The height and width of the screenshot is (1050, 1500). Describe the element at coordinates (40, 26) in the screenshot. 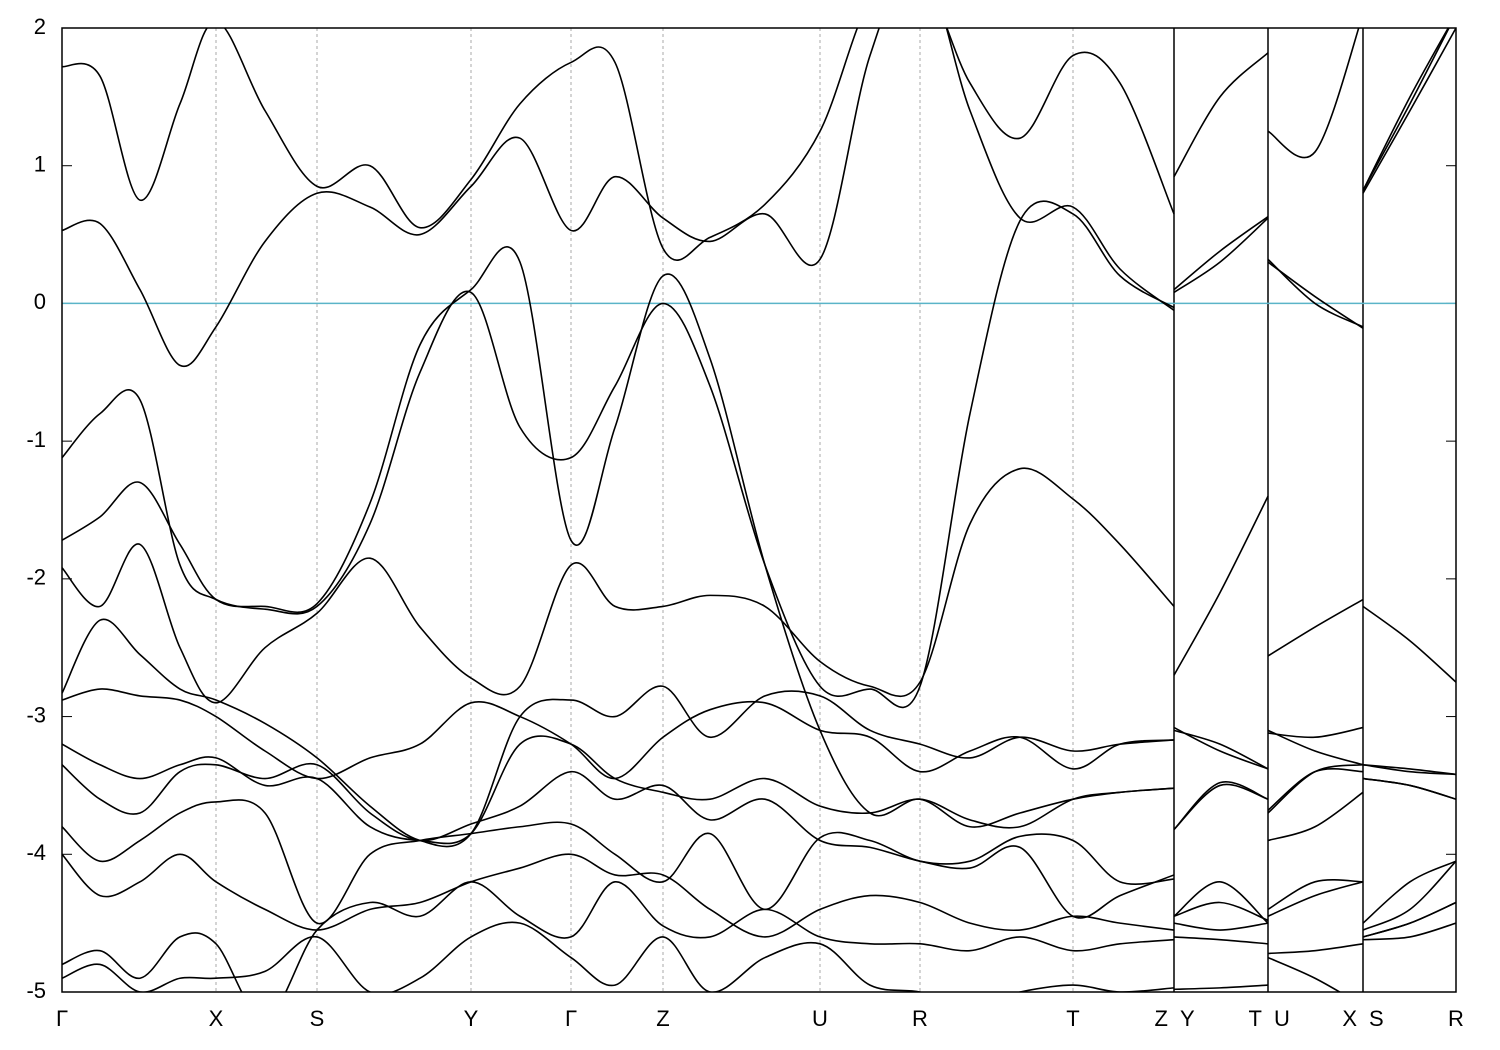

I see `y-tick-label: 2` at that location.